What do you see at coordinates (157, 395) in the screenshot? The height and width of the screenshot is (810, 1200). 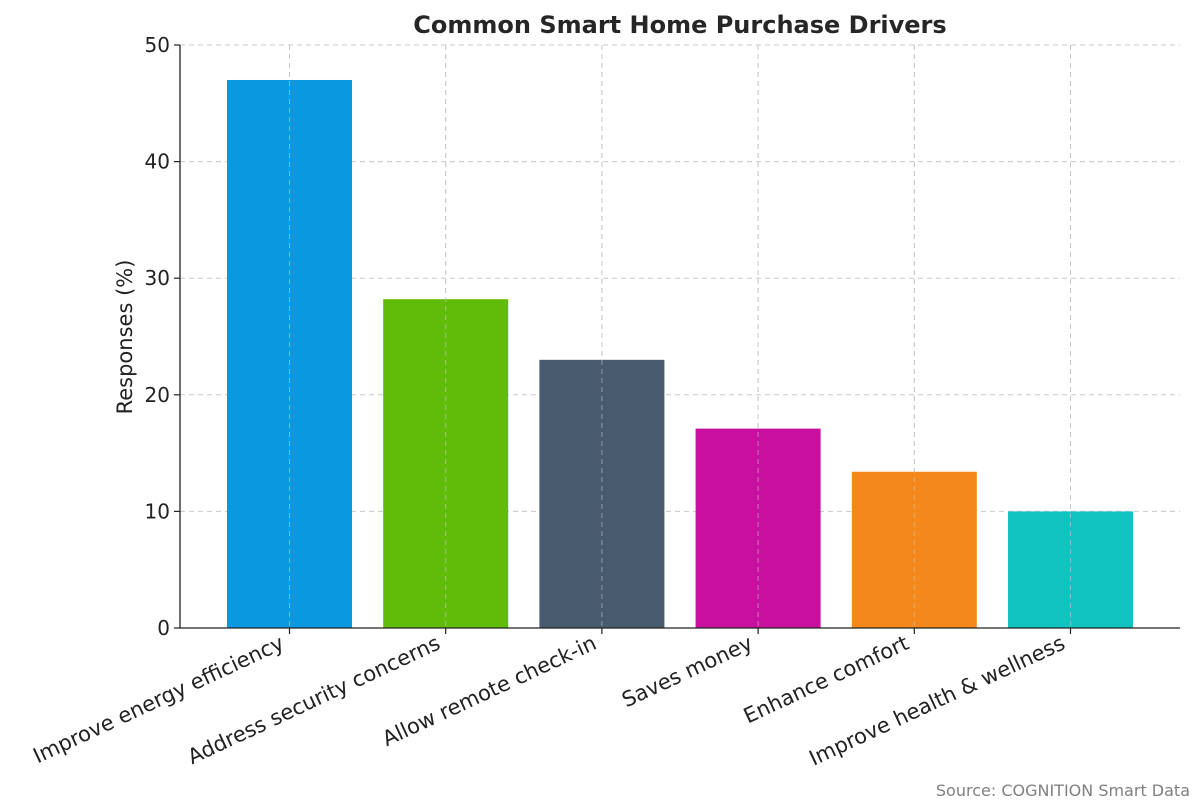 I see `y-tick-label: 20` at bounding box center [157, 395].